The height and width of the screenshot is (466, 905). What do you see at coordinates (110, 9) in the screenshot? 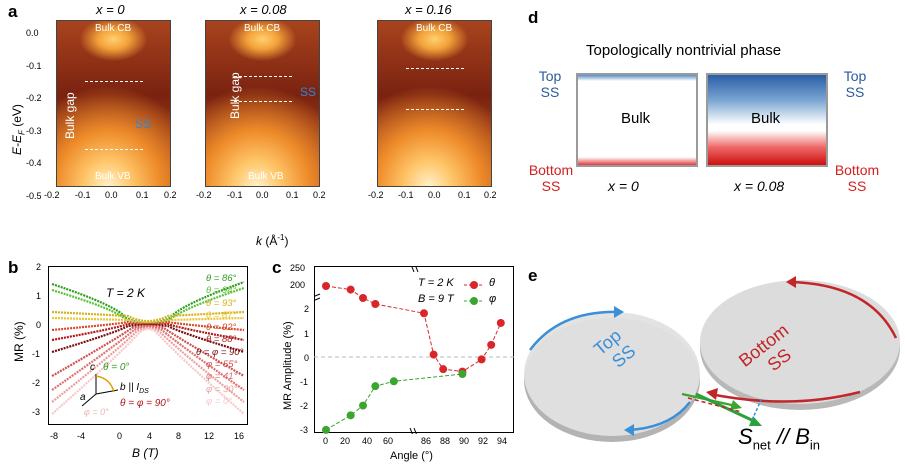
I see `arpes-title-1: x = 0` at bounding box center [110, 9].